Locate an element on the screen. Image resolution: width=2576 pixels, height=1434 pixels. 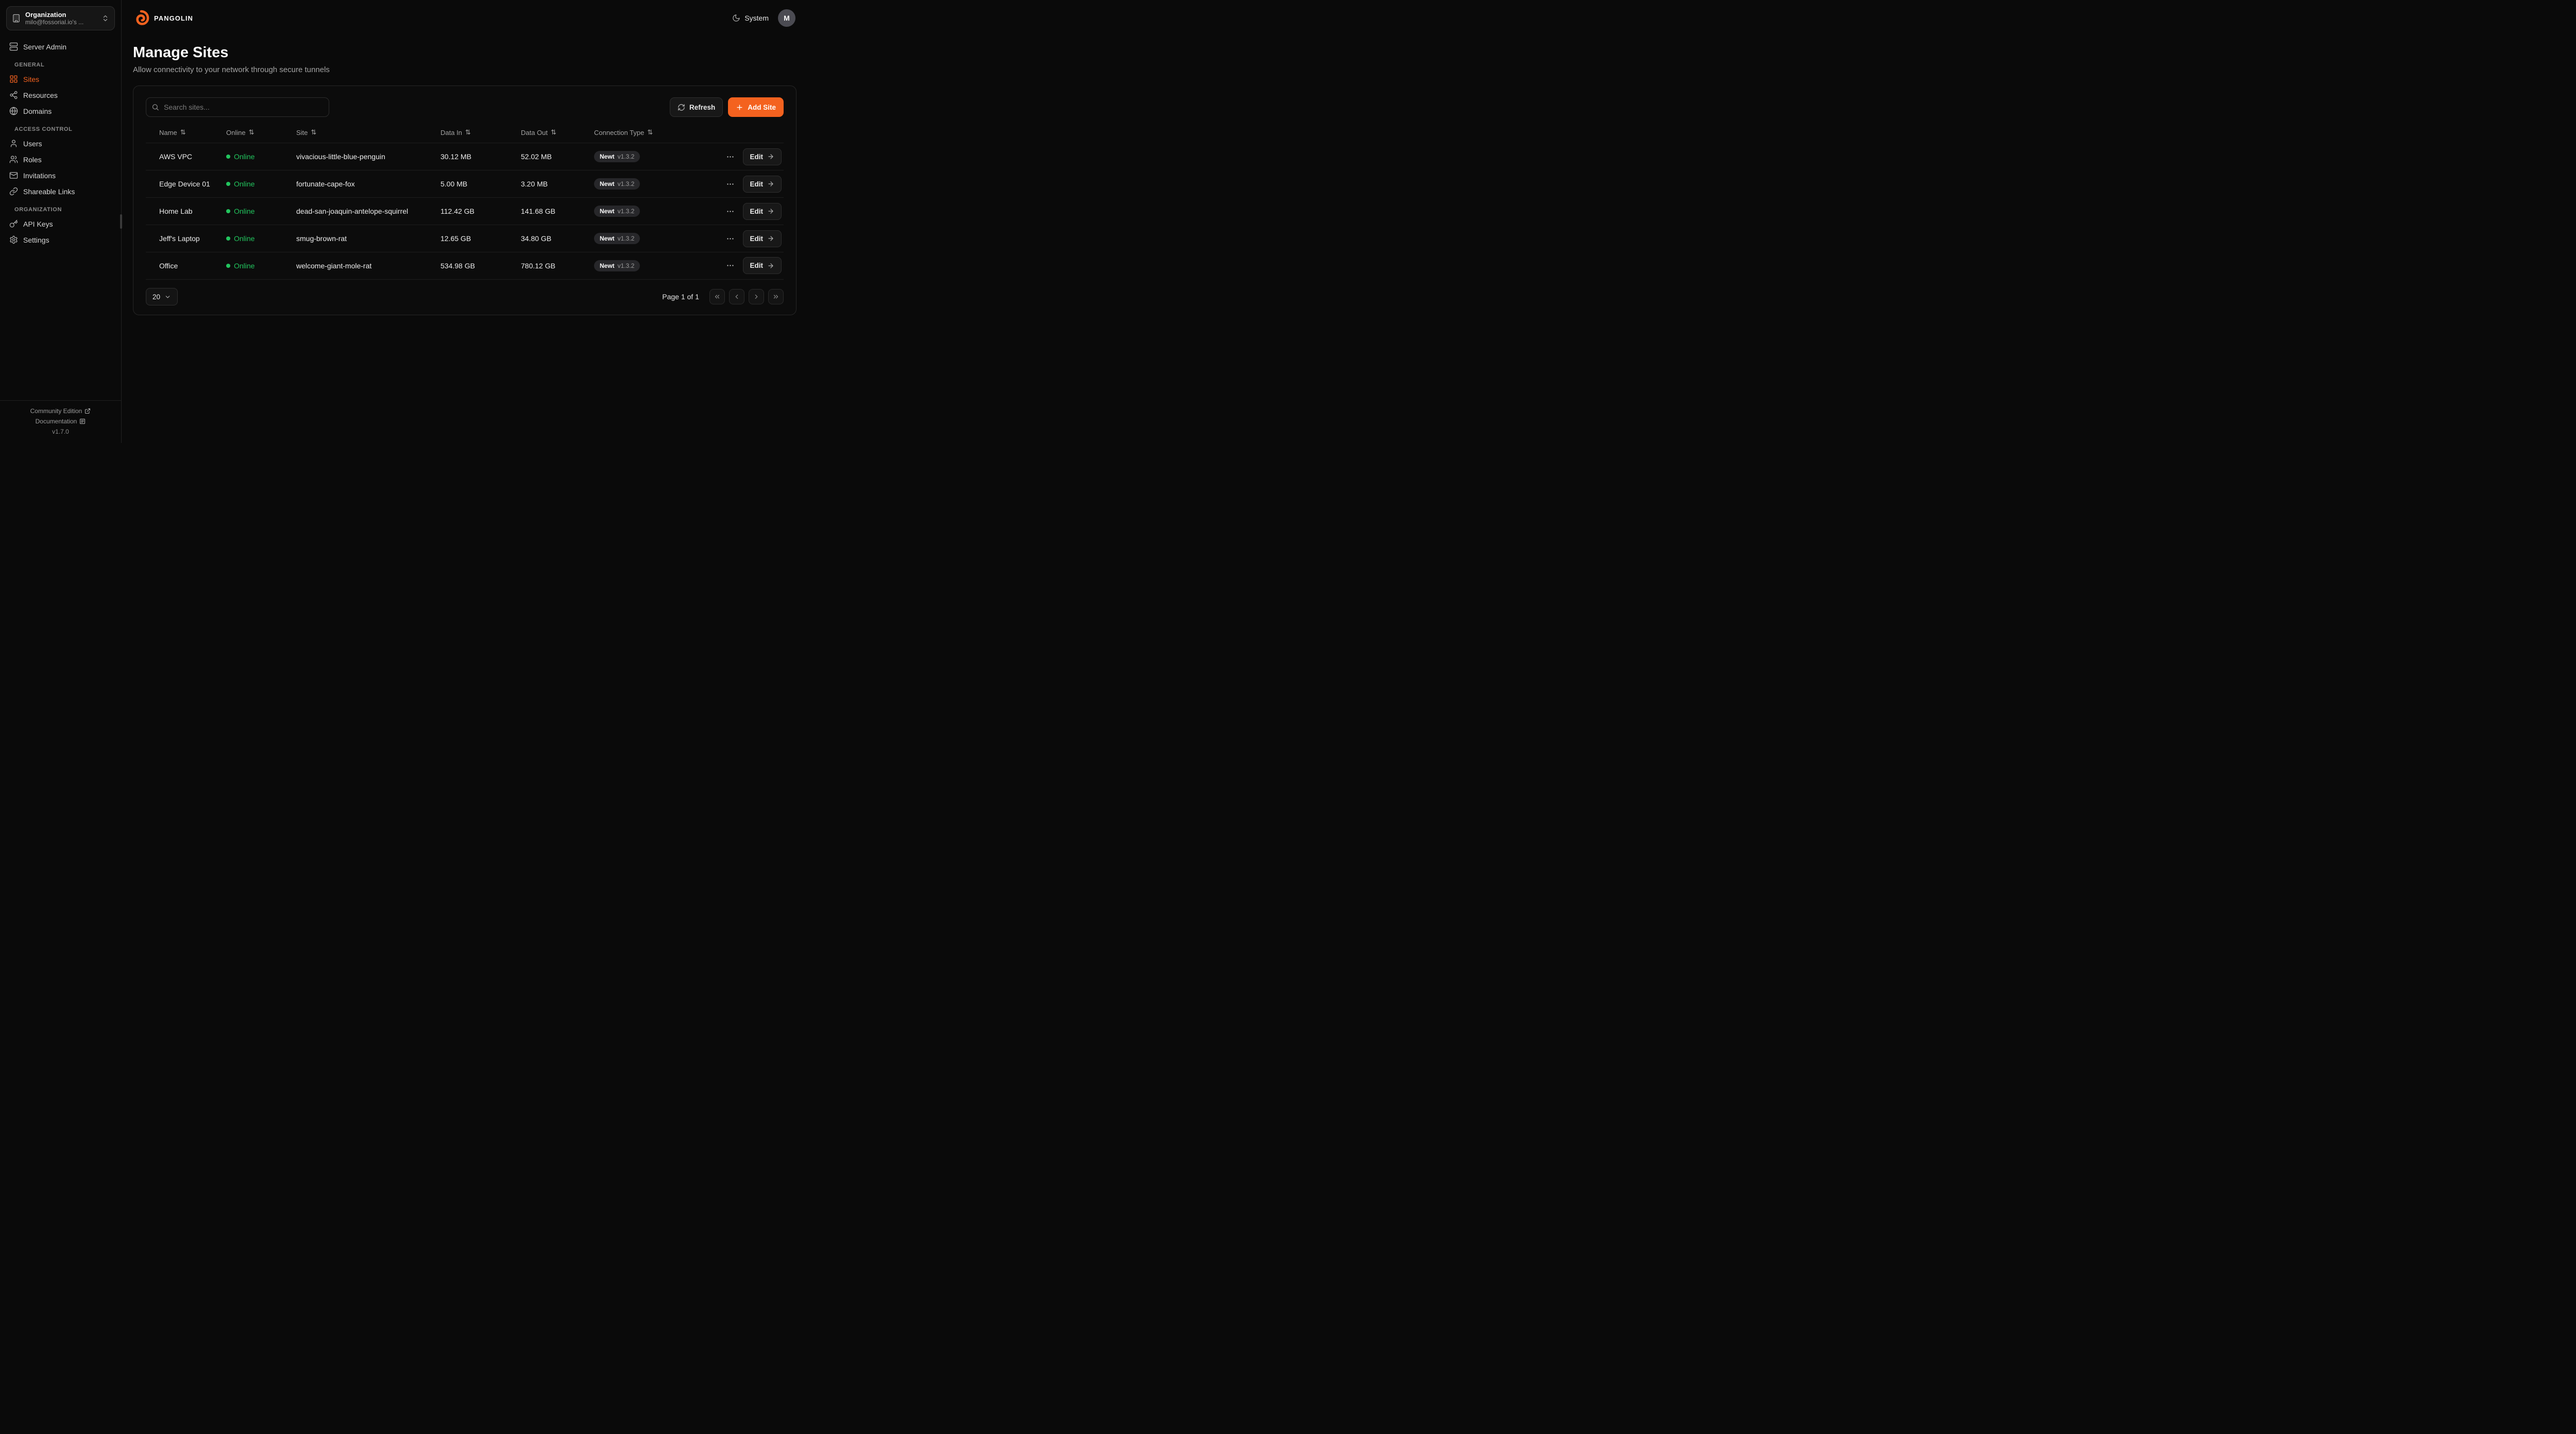
card-footer: 20 Page 1 of 1 is located at coordinates (465, 292).